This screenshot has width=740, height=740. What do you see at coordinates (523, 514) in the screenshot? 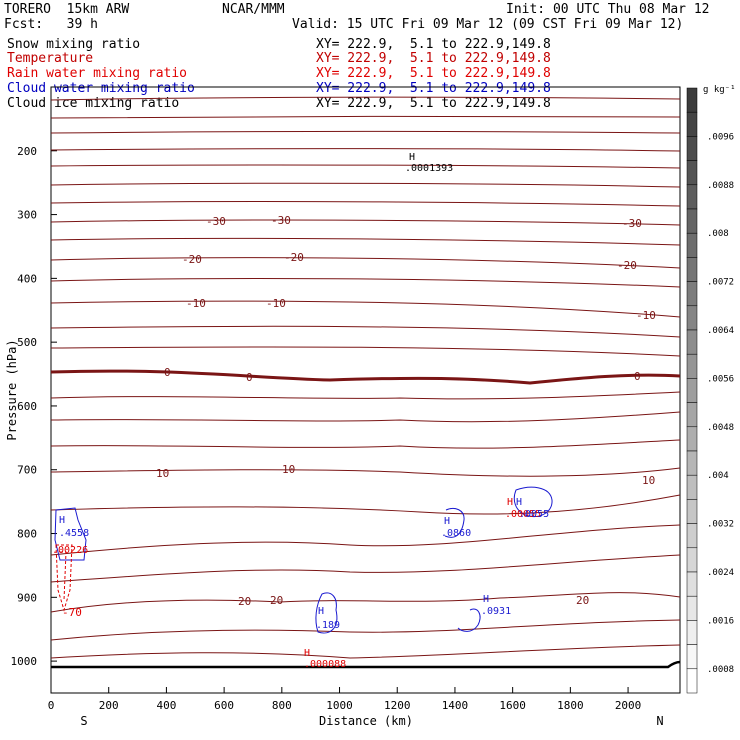
I see `max-value: .00055` at bounding box center [523, 514].